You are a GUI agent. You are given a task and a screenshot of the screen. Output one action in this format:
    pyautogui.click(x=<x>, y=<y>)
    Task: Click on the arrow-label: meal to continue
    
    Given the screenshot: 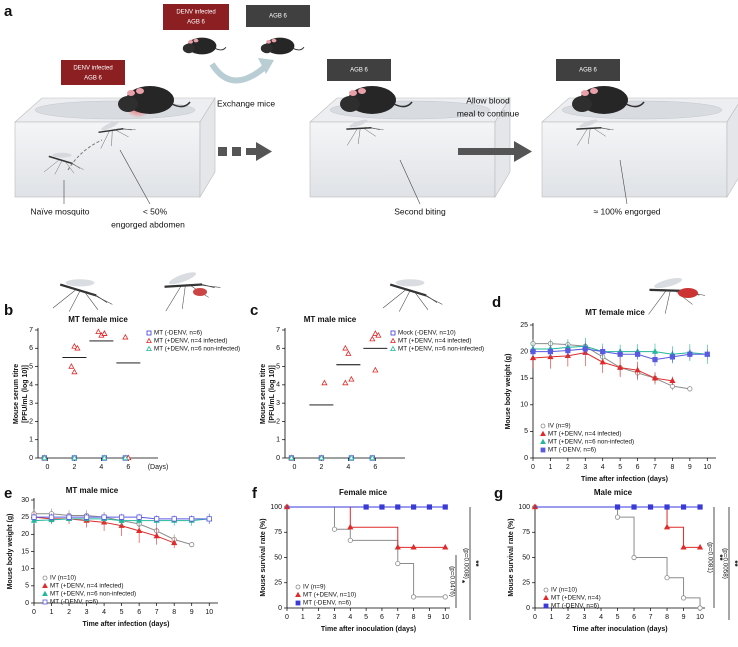 What is the action you would take?
    pyautogui.click(x=488, y=113)
    